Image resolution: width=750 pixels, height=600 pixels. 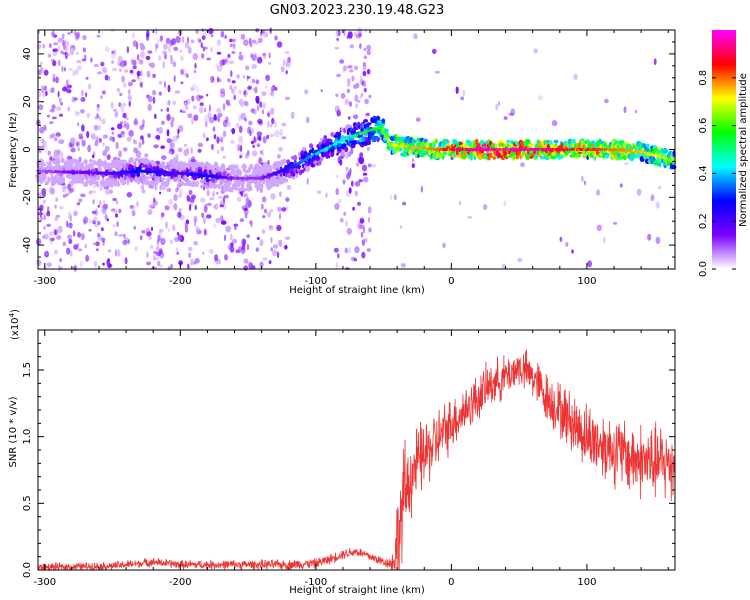 I want to click on snr-y-multiplier-base: (x10, so click(x=15, y=328).